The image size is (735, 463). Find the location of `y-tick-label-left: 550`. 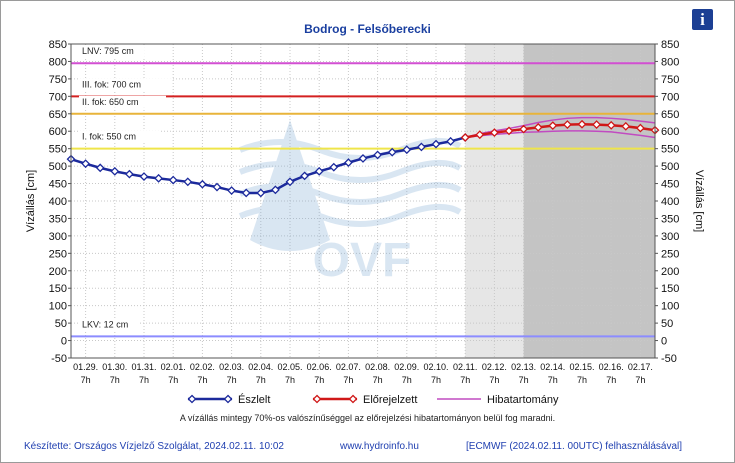

y-tick-label-left: 550 is located at coordinates (58, 150).